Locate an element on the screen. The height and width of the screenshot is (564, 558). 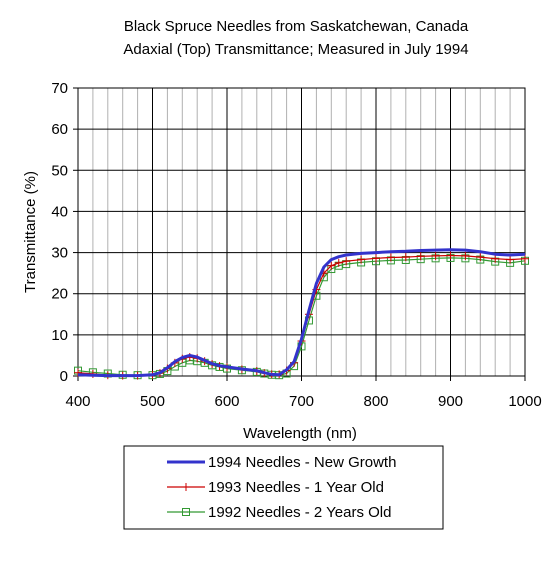
y-tick-label: 70 is located at coordinates (59, 88).